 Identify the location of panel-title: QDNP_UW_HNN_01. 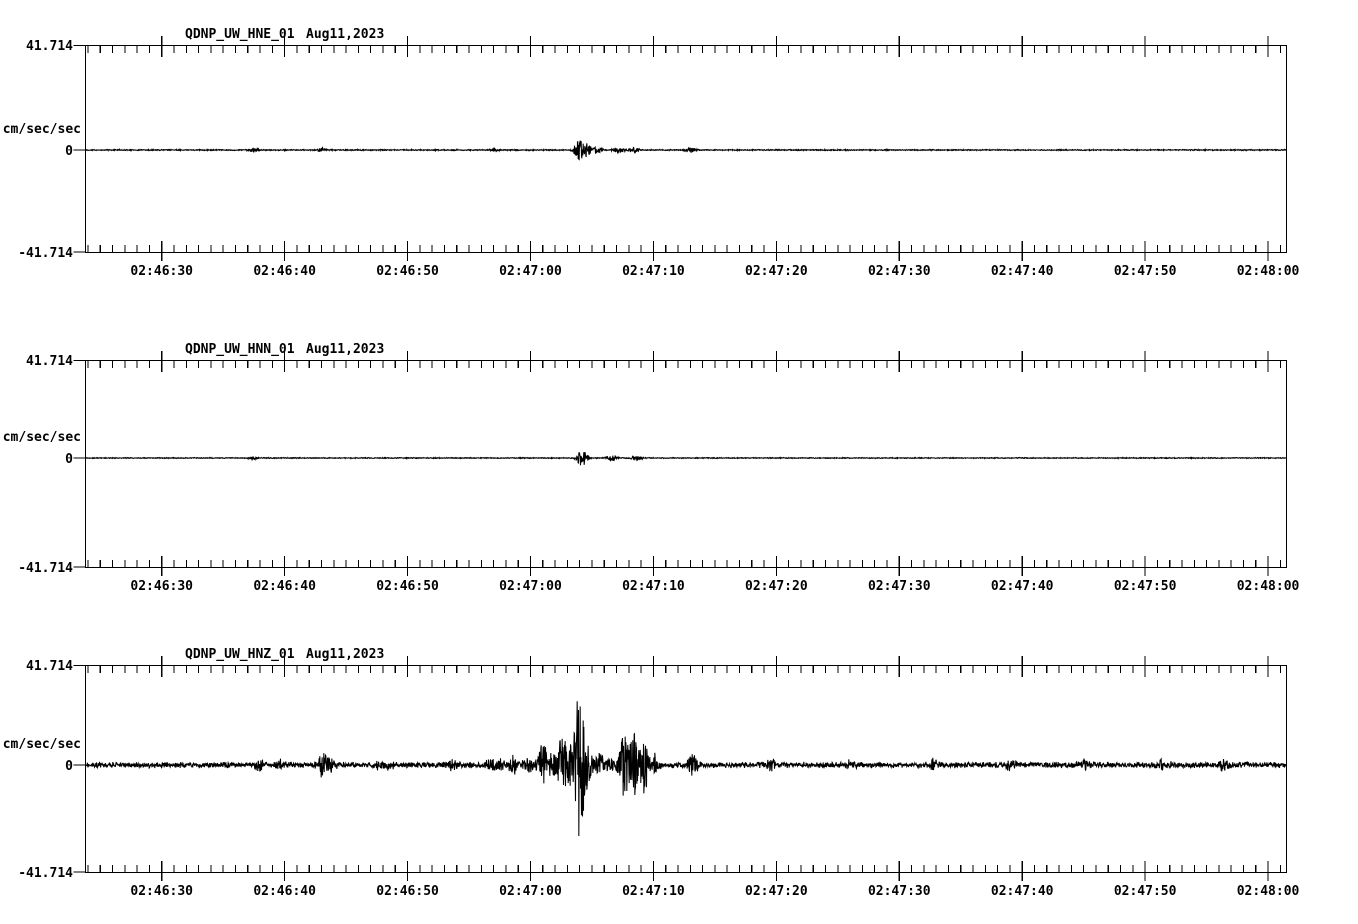
(240, 349).